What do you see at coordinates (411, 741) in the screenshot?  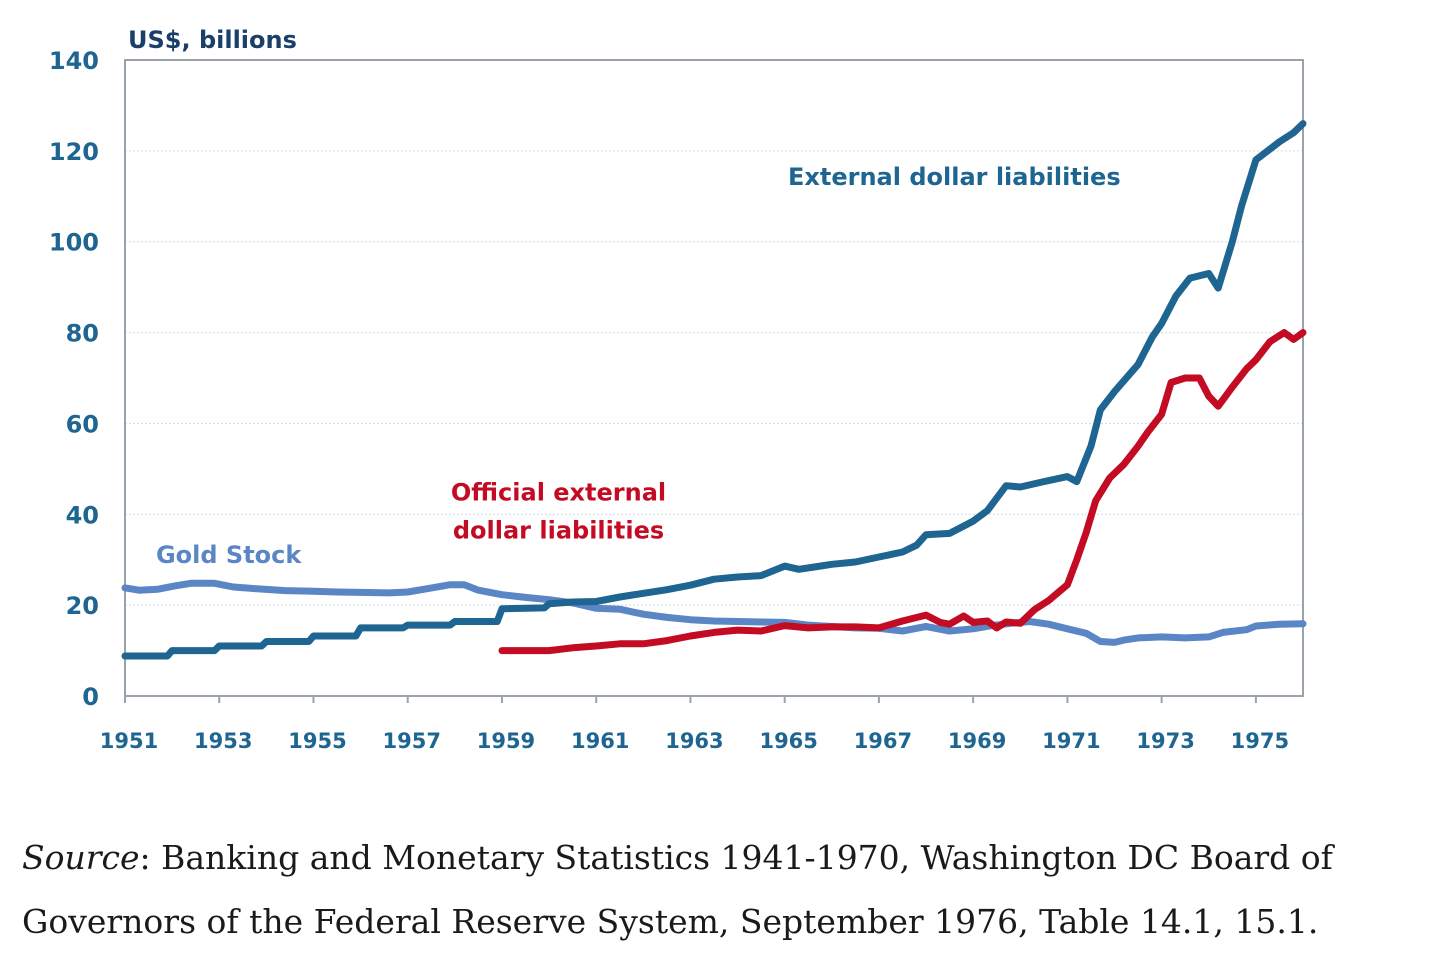 I see `x-tick-label: 1957` at bounding box center [411, 741].